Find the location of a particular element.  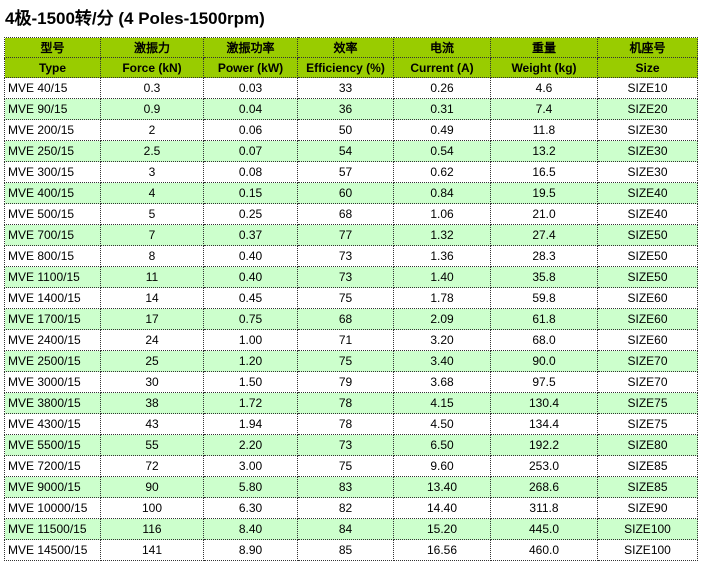

model-cell: MVE 9000/15 is located at coordinates (52, 487).